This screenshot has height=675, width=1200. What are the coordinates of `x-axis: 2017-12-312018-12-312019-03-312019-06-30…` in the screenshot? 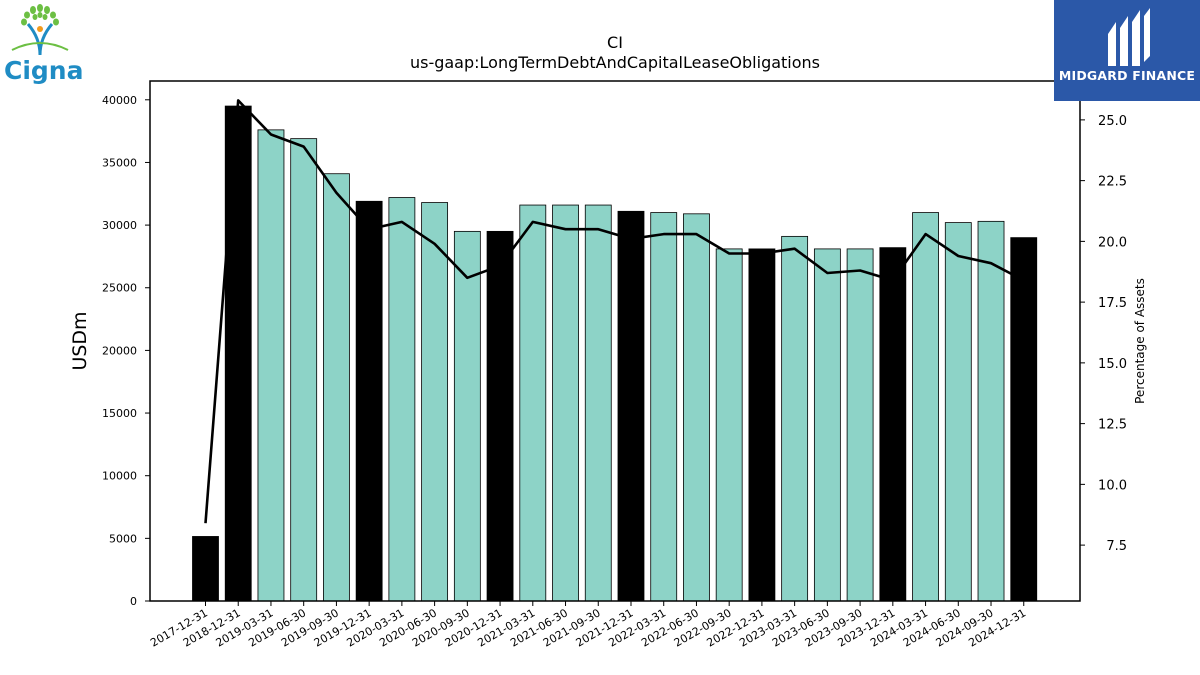 It's located at (588, 625).